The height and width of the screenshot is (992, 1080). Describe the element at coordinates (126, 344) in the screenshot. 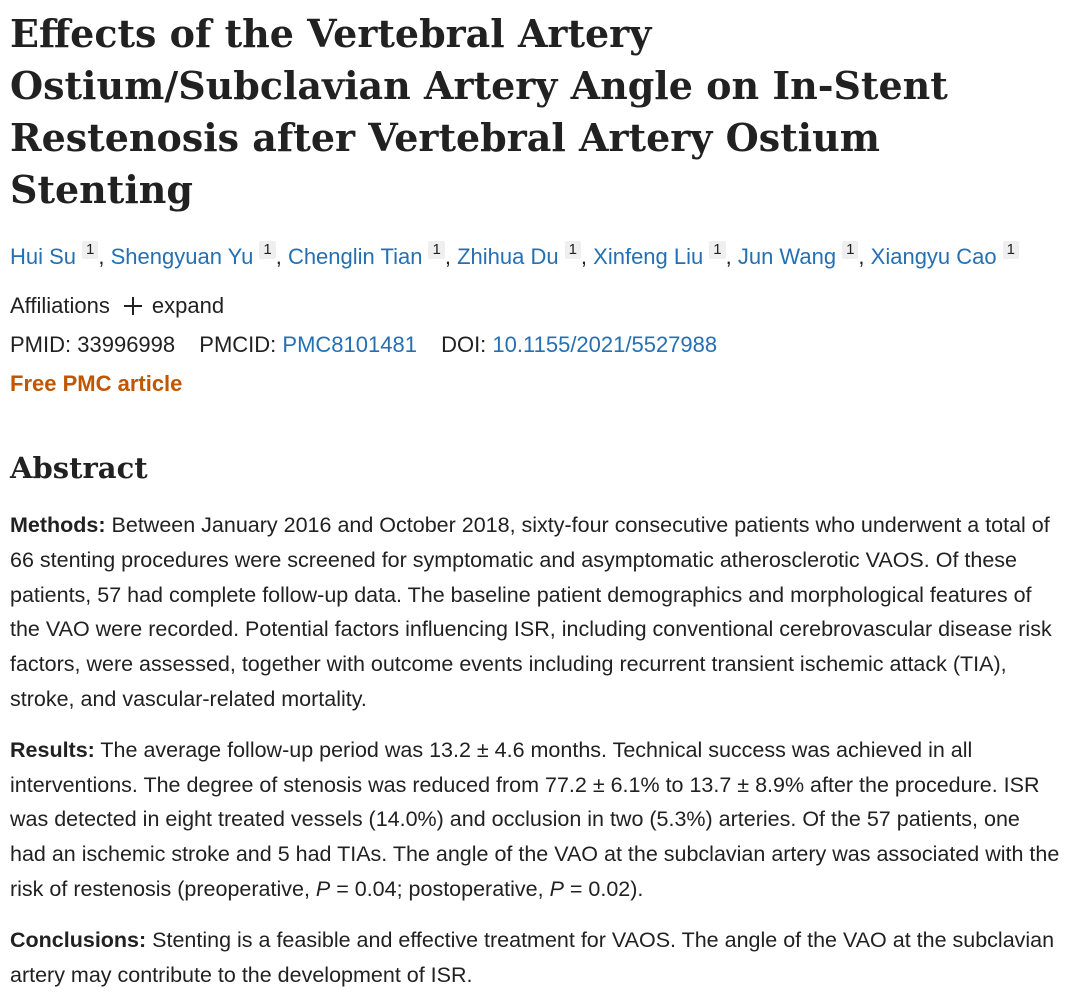

I see `pmid-value: 33996998` at that location.